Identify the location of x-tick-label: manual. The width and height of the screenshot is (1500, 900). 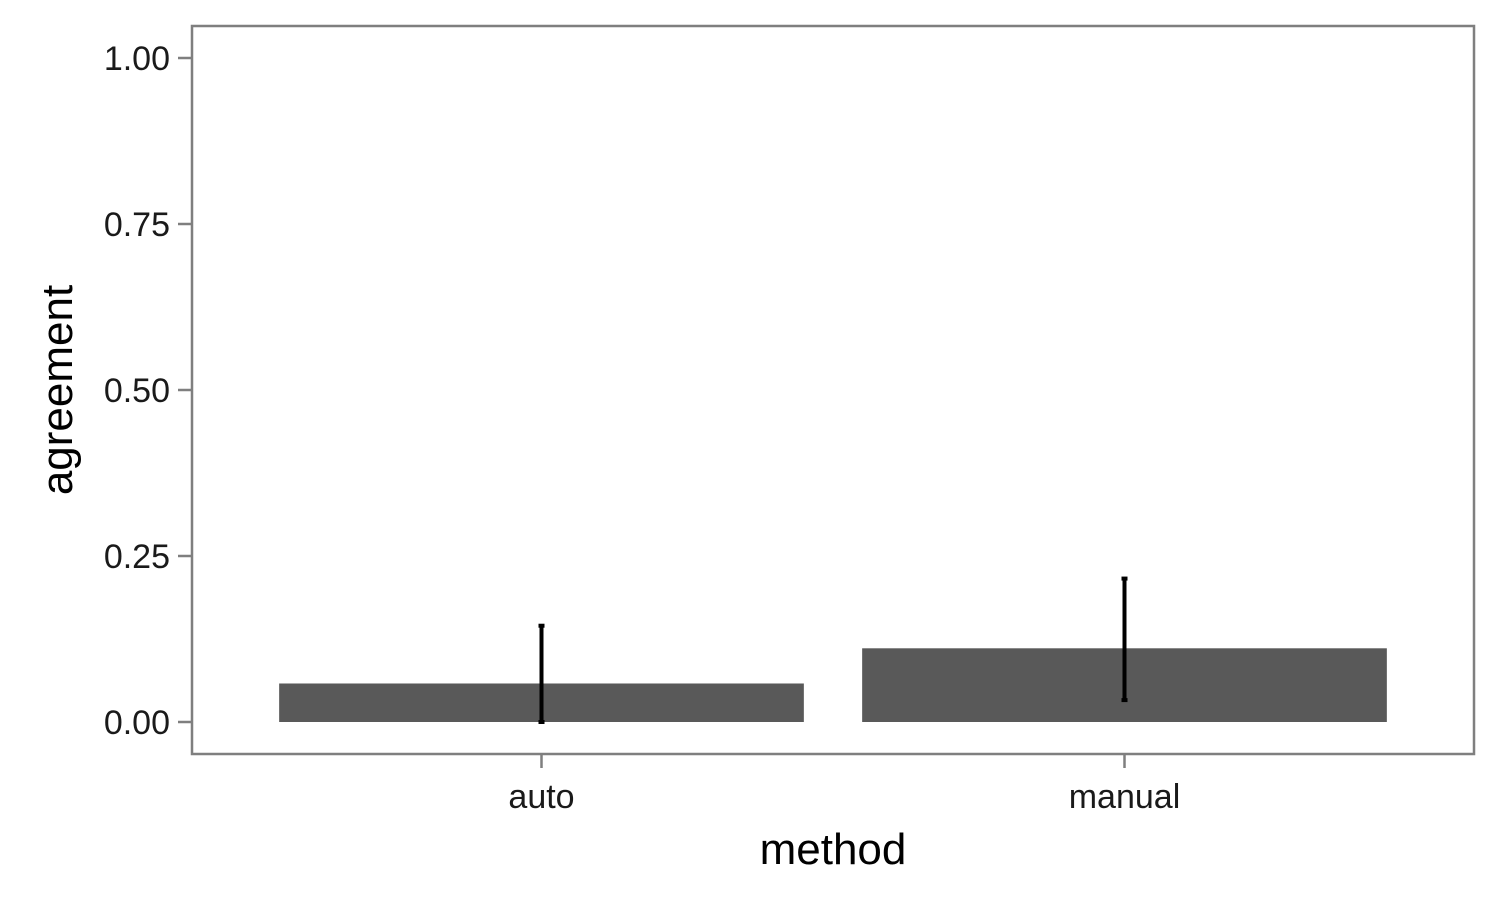
(1125, 797).